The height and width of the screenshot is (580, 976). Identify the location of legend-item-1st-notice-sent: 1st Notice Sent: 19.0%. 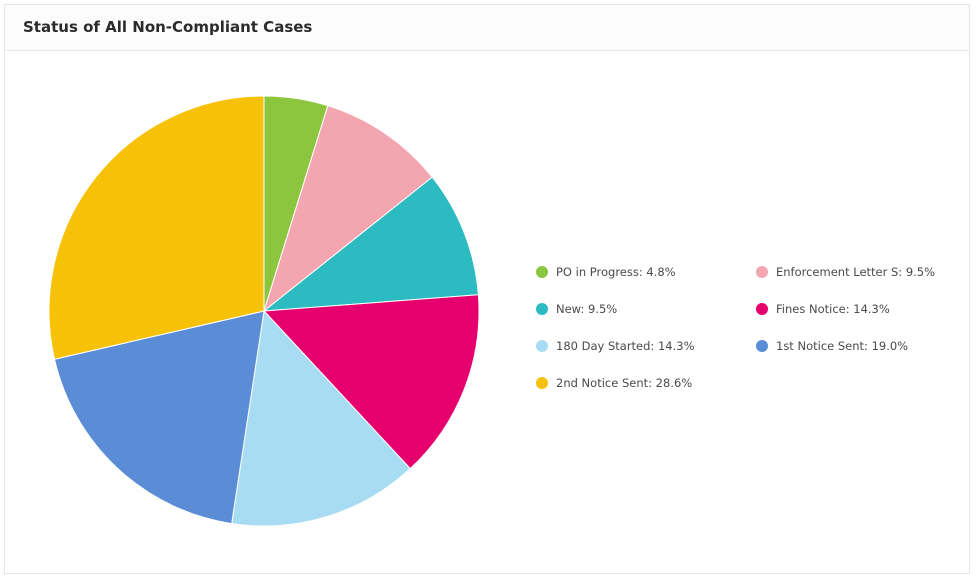
(832, 346).